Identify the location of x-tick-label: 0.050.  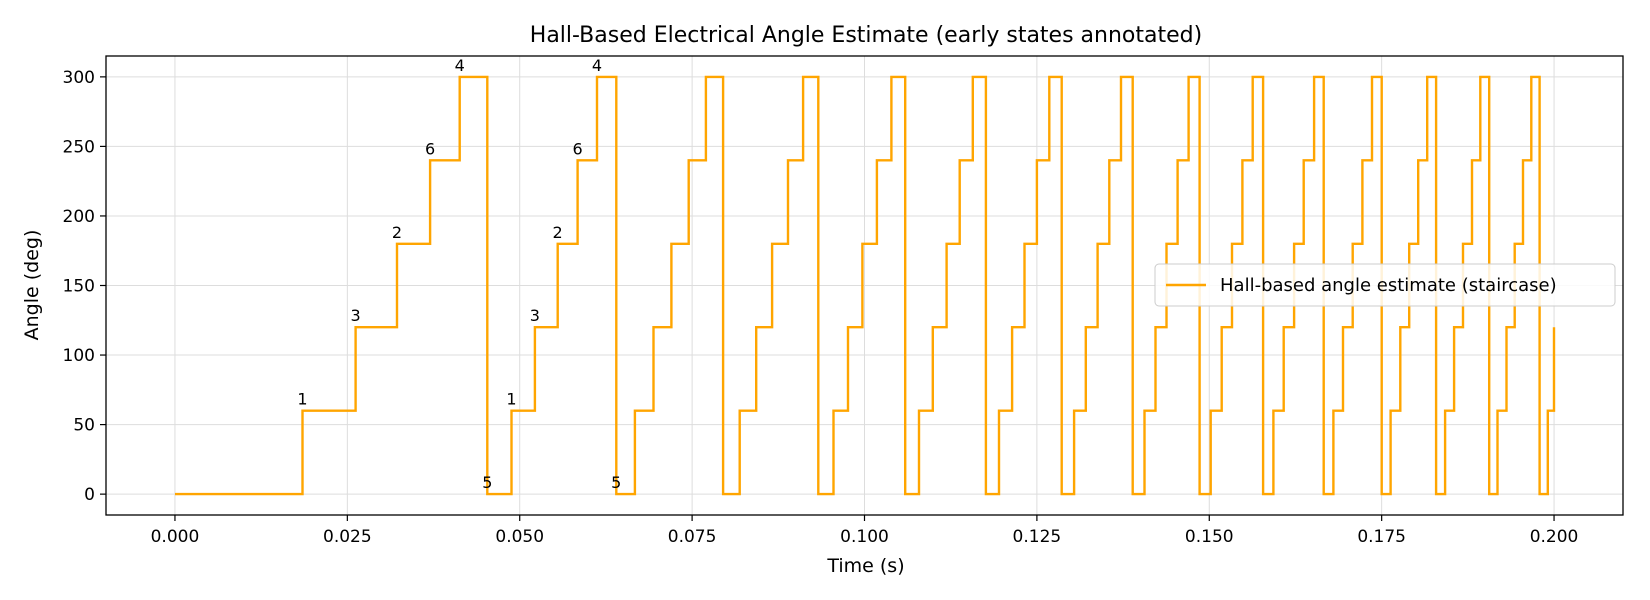
(519, 537).